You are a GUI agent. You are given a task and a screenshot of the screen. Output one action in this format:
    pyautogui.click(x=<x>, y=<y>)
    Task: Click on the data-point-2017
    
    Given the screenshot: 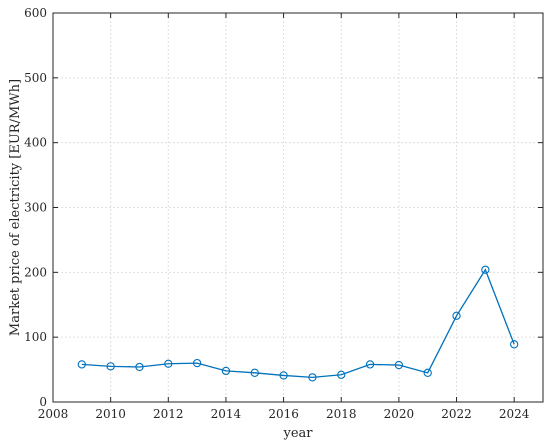 What is the action you would take?
    pyautogui.click(x=312, y=377)
    